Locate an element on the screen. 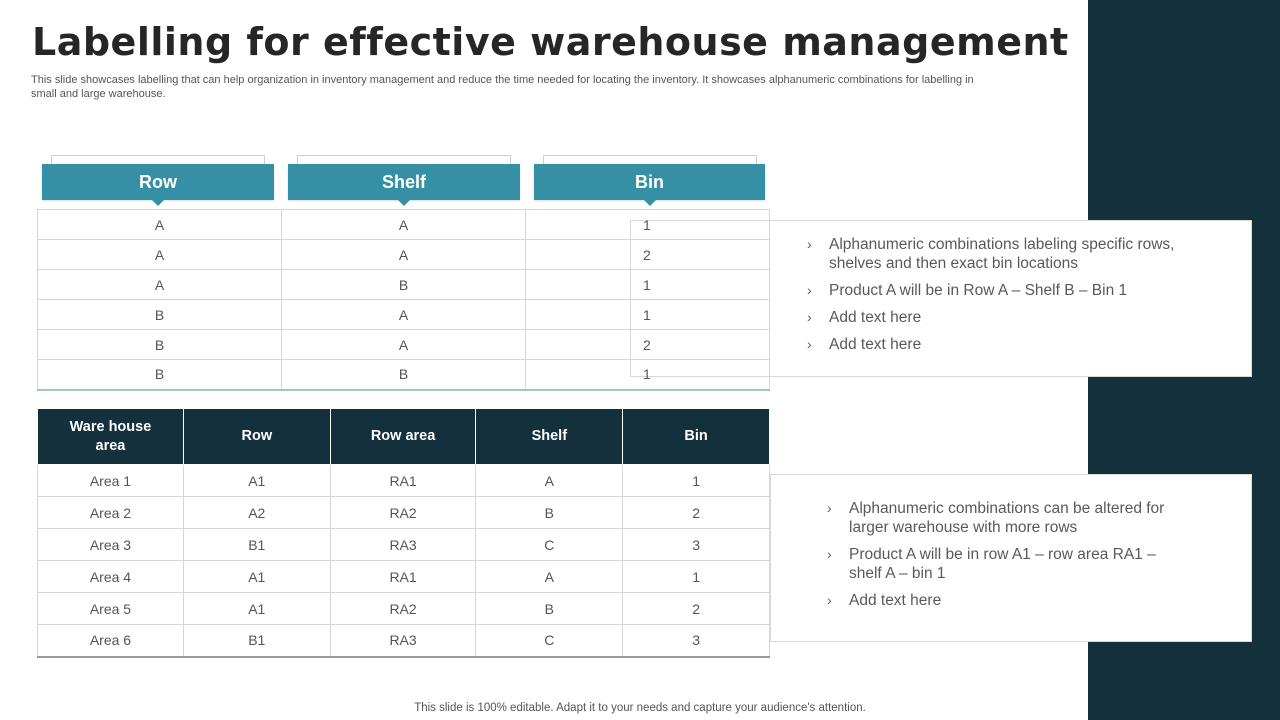 The width and height of the screenshot is (1280, 720). table-row: Area 5 A1 RA2 B 2 is located at coordinates (403, 608).